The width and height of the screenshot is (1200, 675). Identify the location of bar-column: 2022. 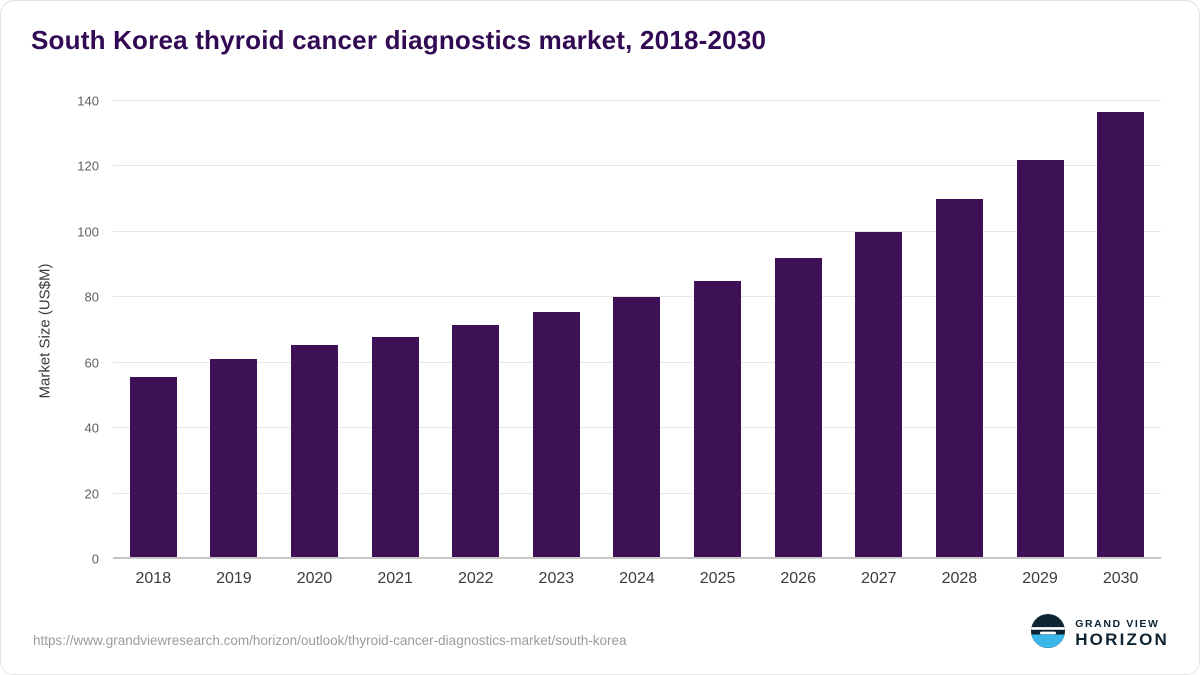
(475, 344).